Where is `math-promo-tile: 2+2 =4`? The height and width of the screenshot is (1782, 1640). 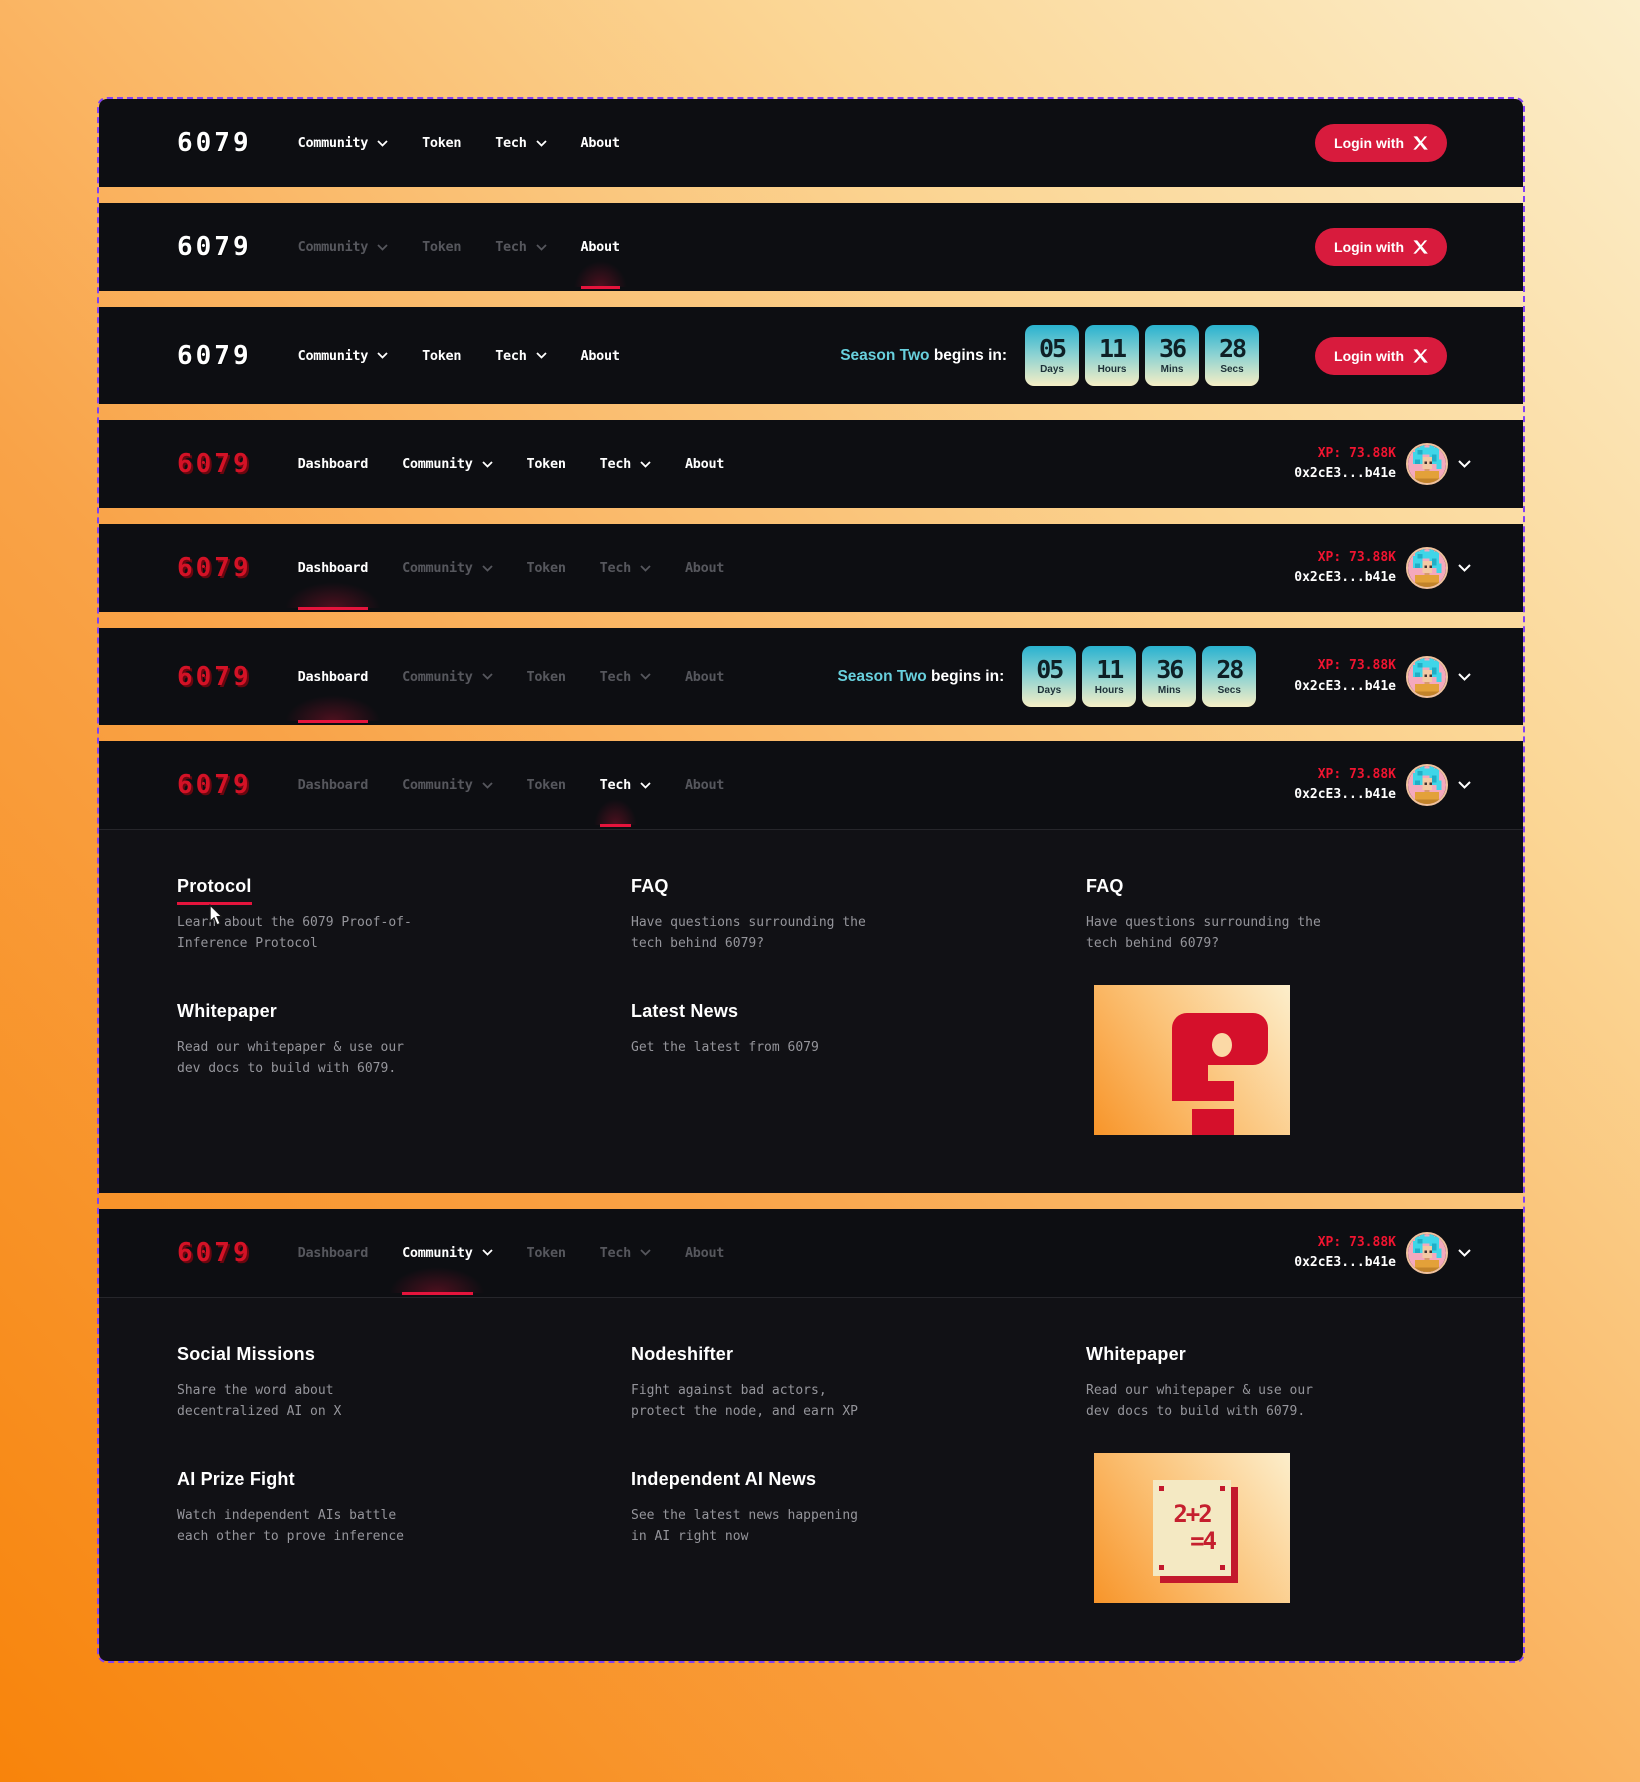
math-promo-tile: 2+2 =4 is located at coordinates (1192, 1527).